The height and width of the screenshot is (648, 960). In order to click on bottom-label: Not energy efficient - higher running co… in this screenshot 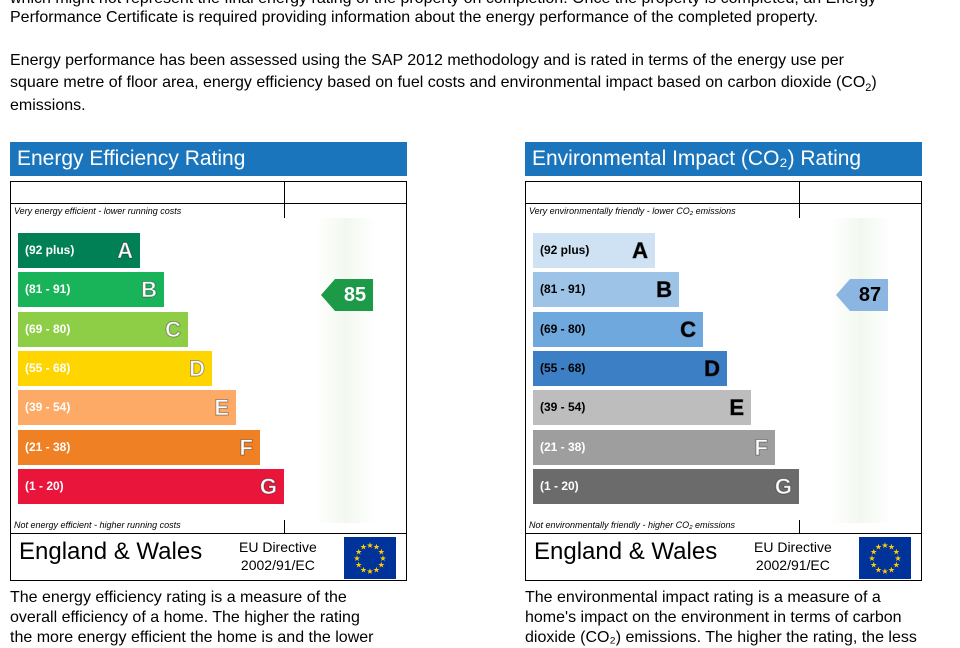, I will do `click(97, 525)`.